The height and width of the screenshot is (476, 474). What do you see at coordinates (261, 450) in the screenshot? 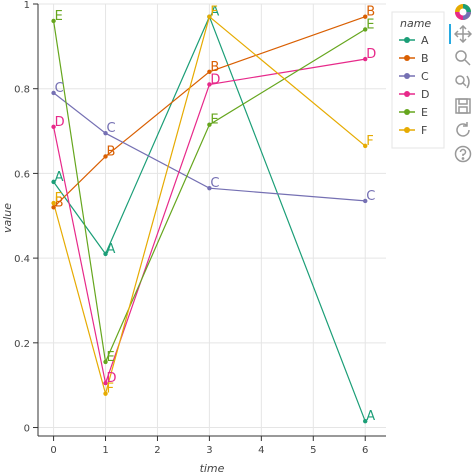
I see `x-tick-label: 4` at bounding box center [261, 450].